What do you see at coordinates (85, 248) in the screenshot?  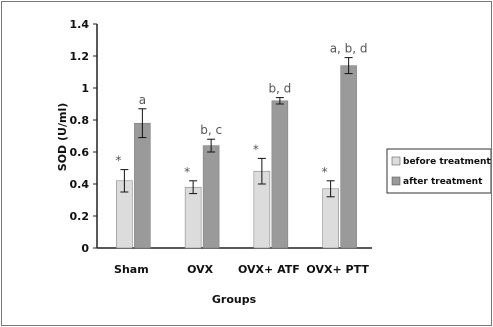 I see `y-tick-label: 0` at bounding box center [85, 248].